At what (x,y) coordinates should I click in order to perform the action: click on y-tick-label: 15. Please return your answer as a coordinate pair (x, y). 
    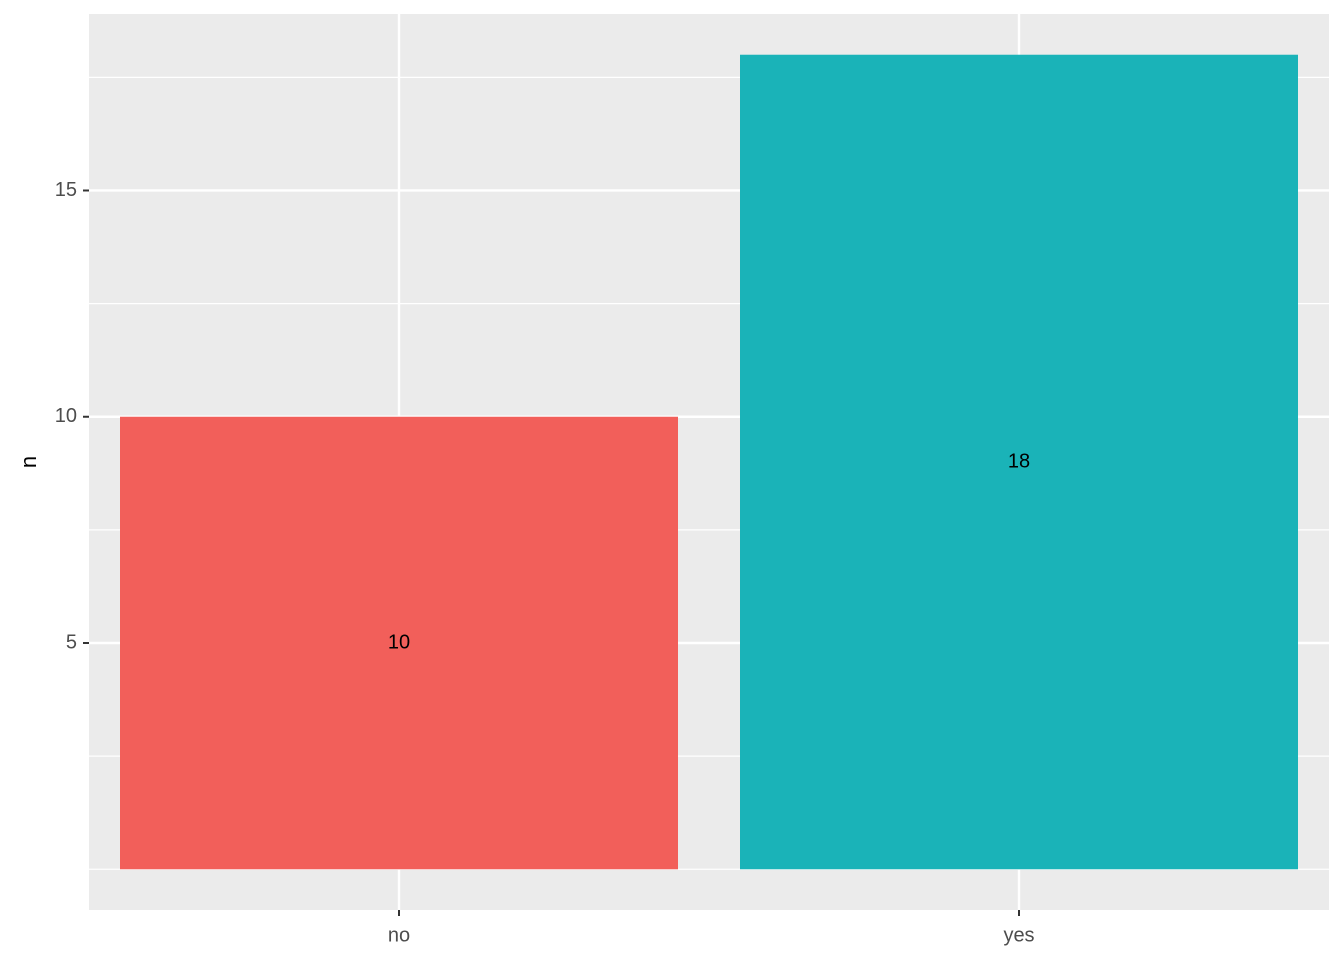
    Looking at the image, I should click on (66, 190).